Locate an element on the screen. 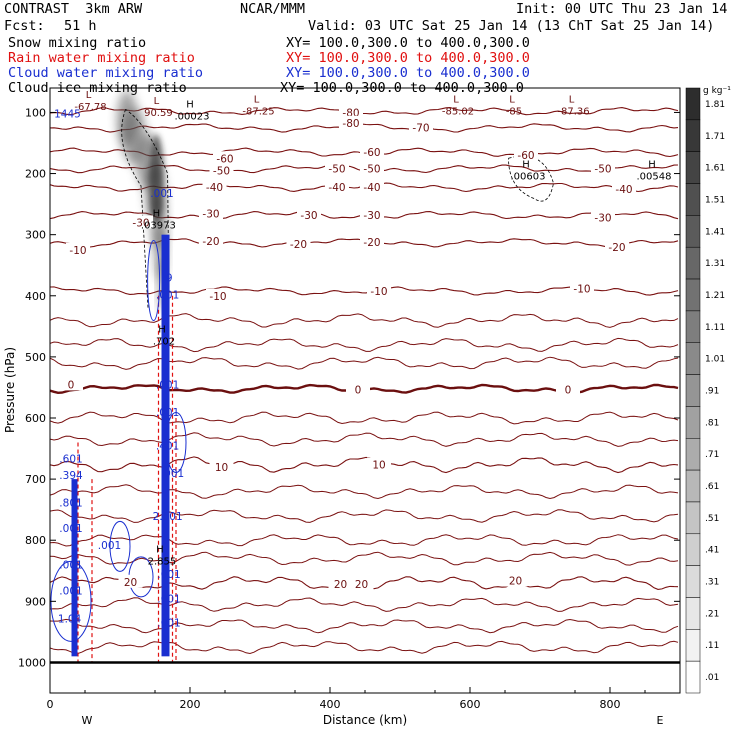  extremum-value: -85 is located at coordinates (514, 112).